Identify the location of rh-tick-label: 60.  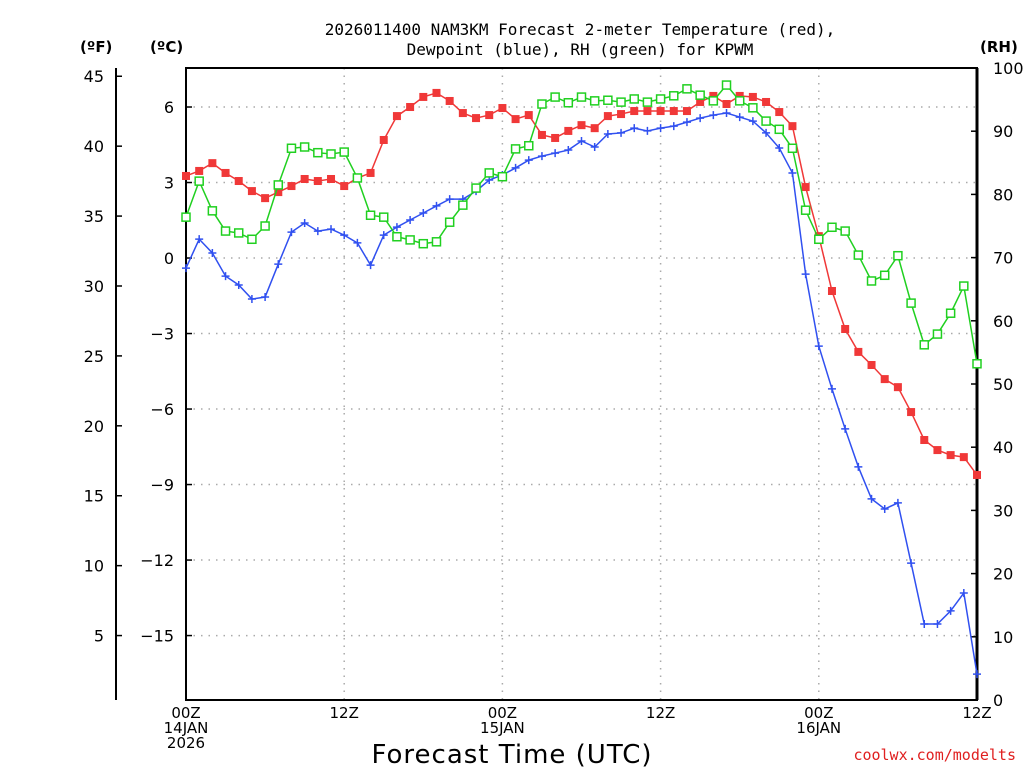
(1003, 321).